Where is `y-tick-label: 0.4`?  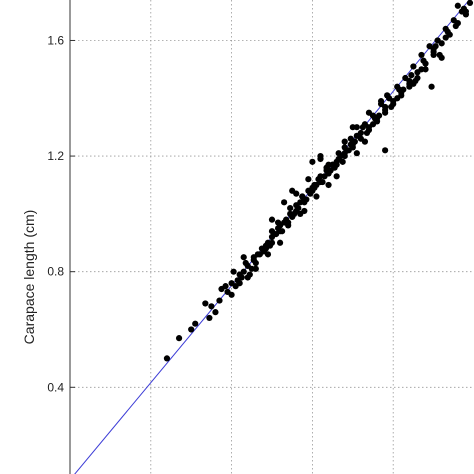
y-tick-label: 0.4 is located at coordinates (55, 387).